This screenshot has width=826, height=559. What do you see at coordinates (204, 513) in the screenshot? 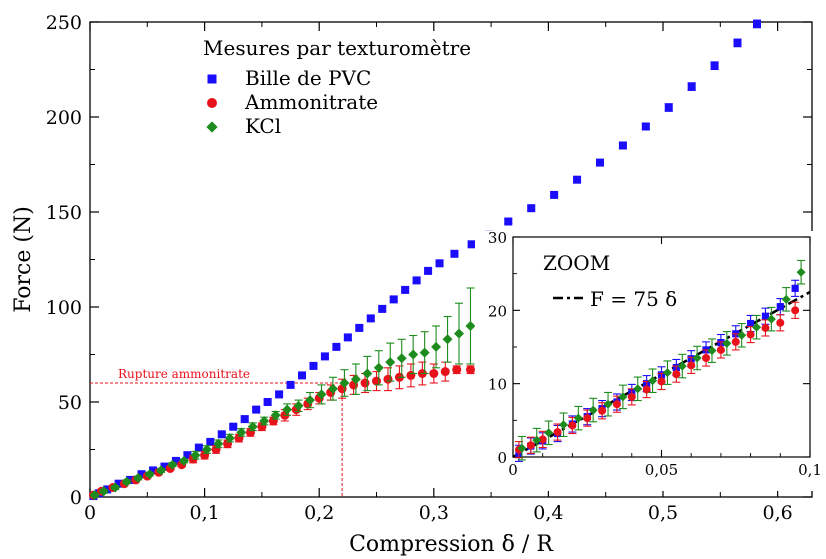
I see `x-tick-label: 0,1` at bounding box center [204, 513].